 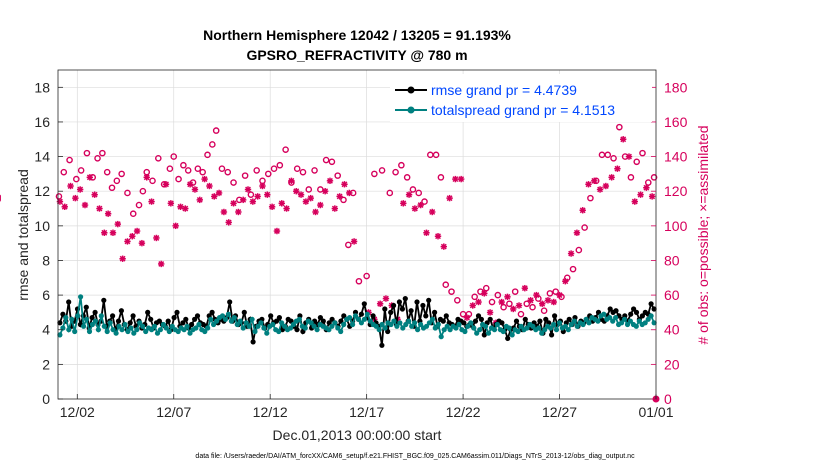 What do you see at coordinates (46, 260) in the screenshot?
I see `y-left-tick-label: 8` at bounding box center [46, 260].